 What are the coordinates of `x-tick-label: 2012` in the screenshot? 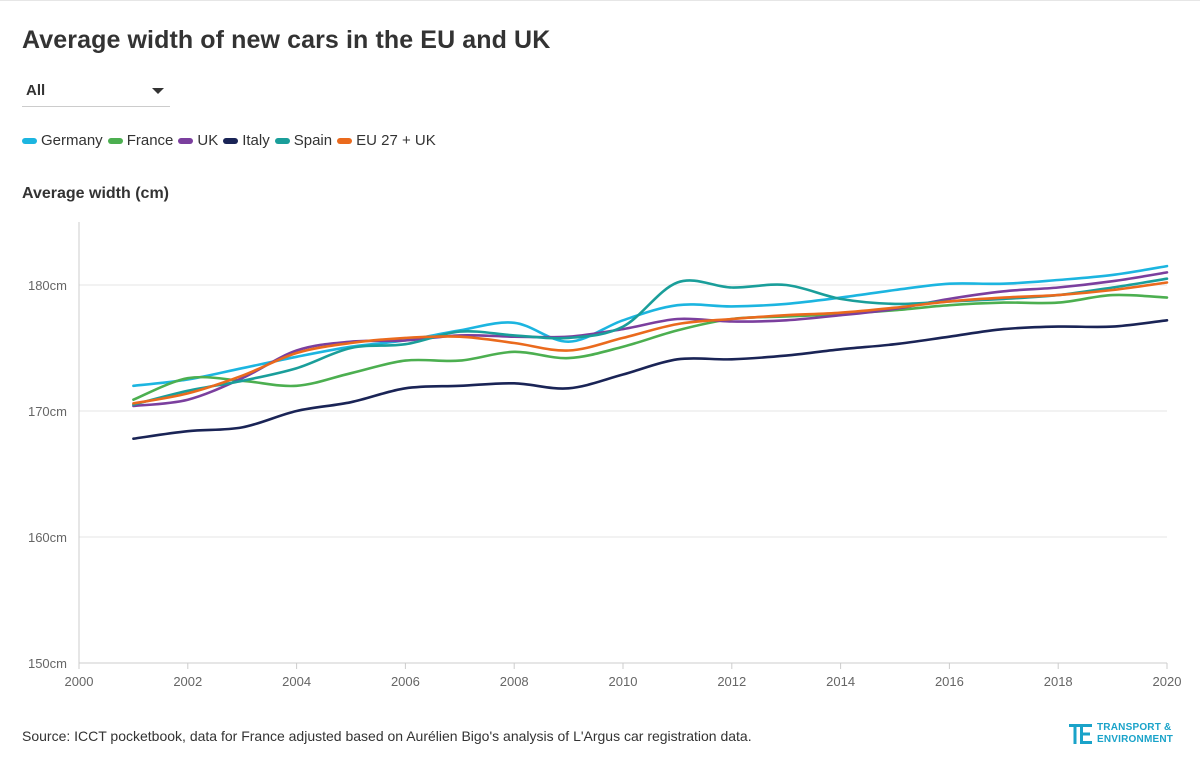 It's located at (731, 681).